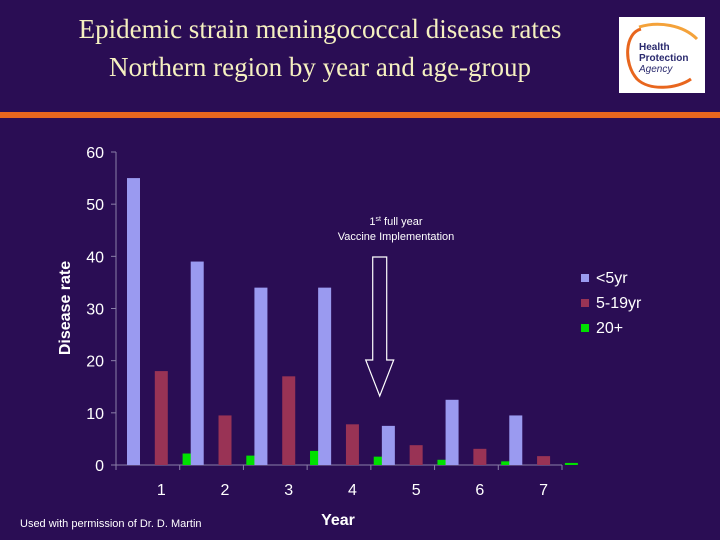 The image size is (720, 540). I want to click on y-tick-label: 20, so click(95, 362).